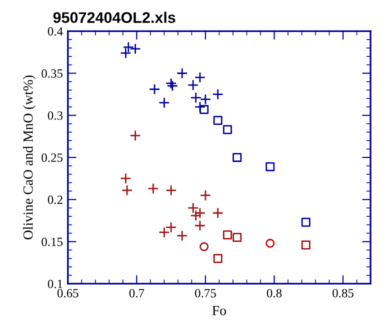 This screenshot has width=388, height=328. I want to click on x-axis-title: Fo, so click(219, 311).